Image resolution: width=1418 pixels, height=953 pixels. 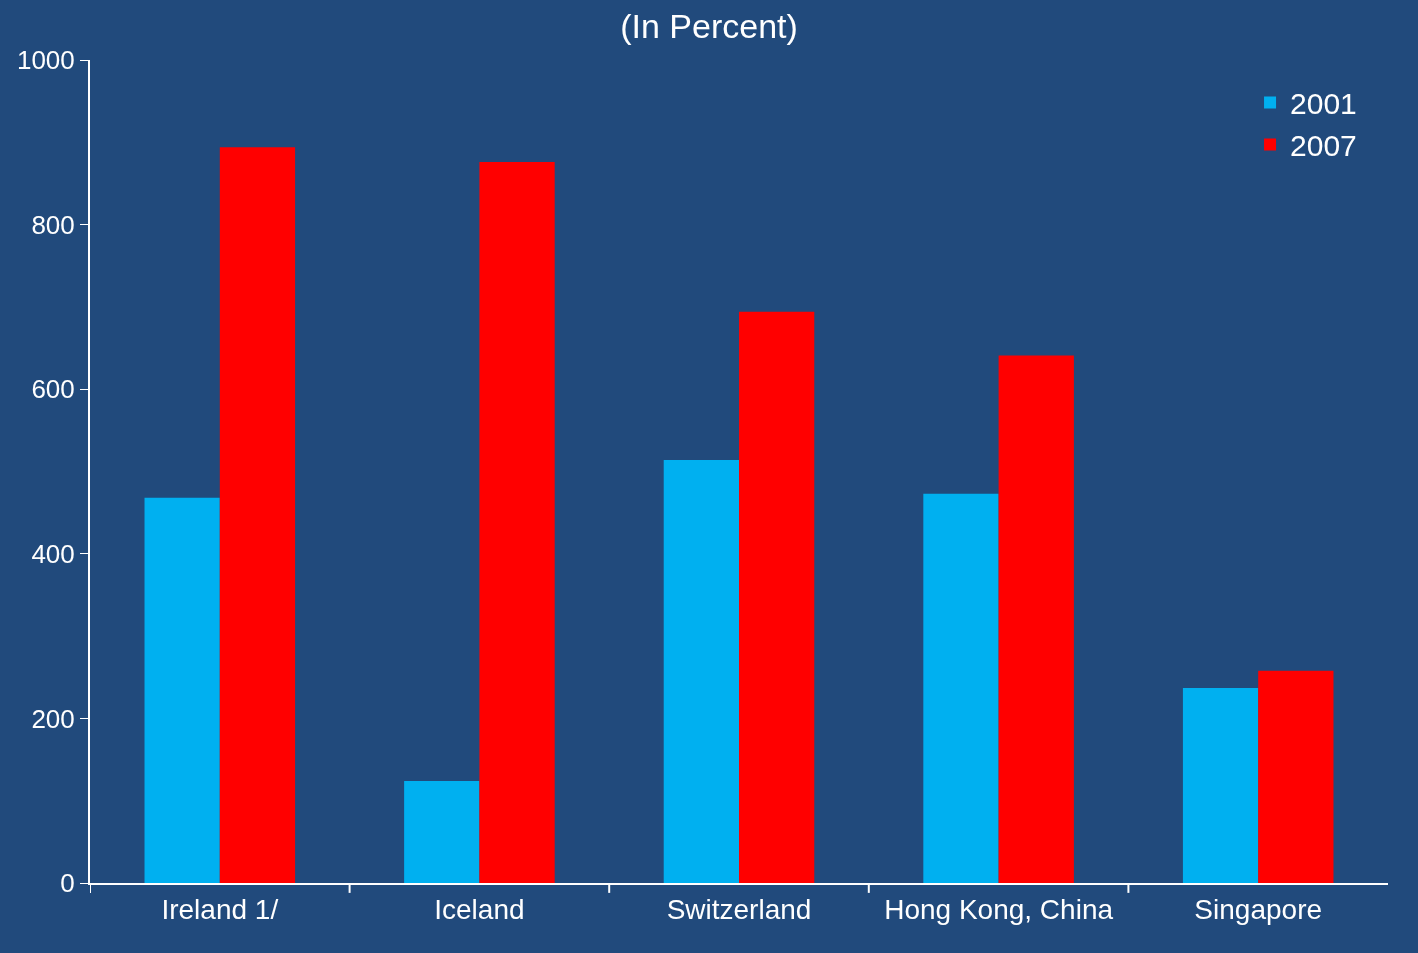 I want to click on legend-label: 2007, so click(x=1323, y=146).